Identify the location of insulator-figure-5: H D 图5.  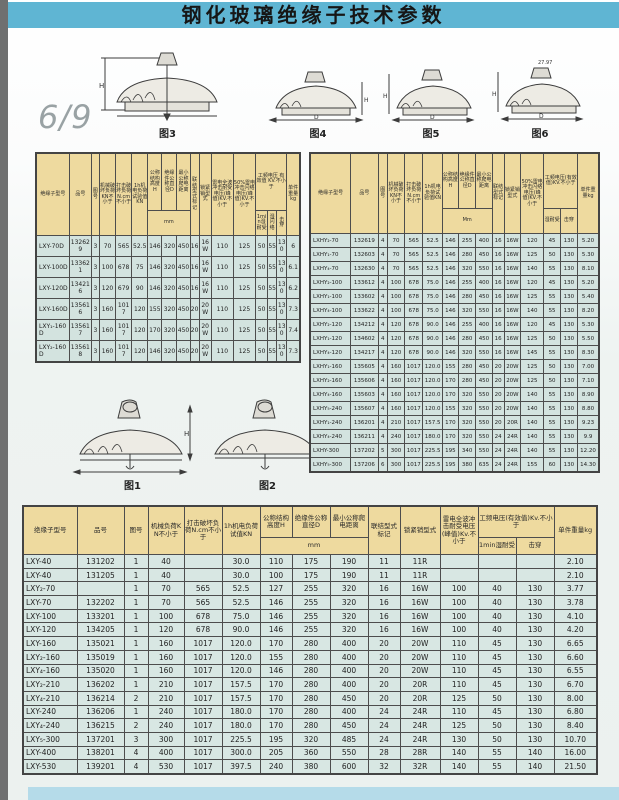
(431, 104).